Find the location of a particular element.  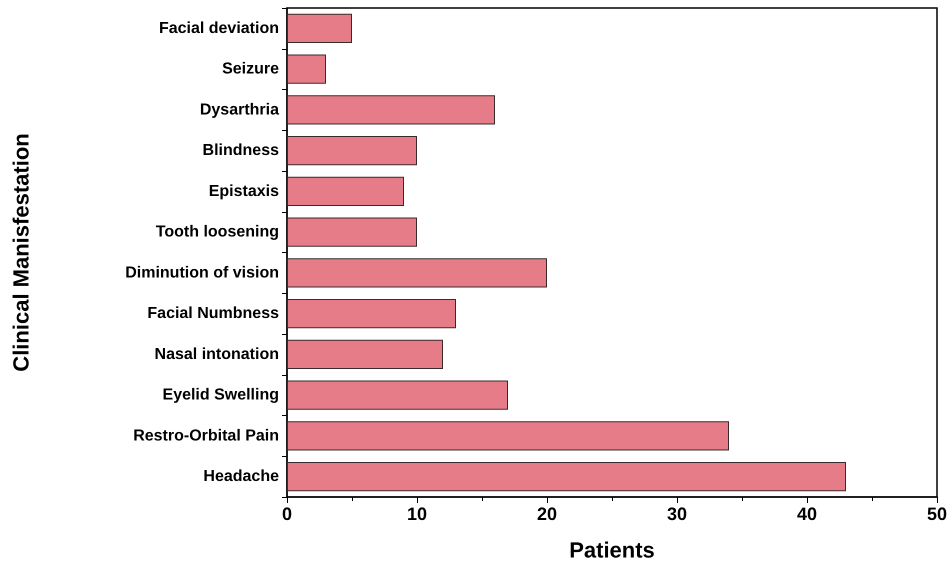

y-tick-label: Epistaxis is located at coordinates (244, 191).